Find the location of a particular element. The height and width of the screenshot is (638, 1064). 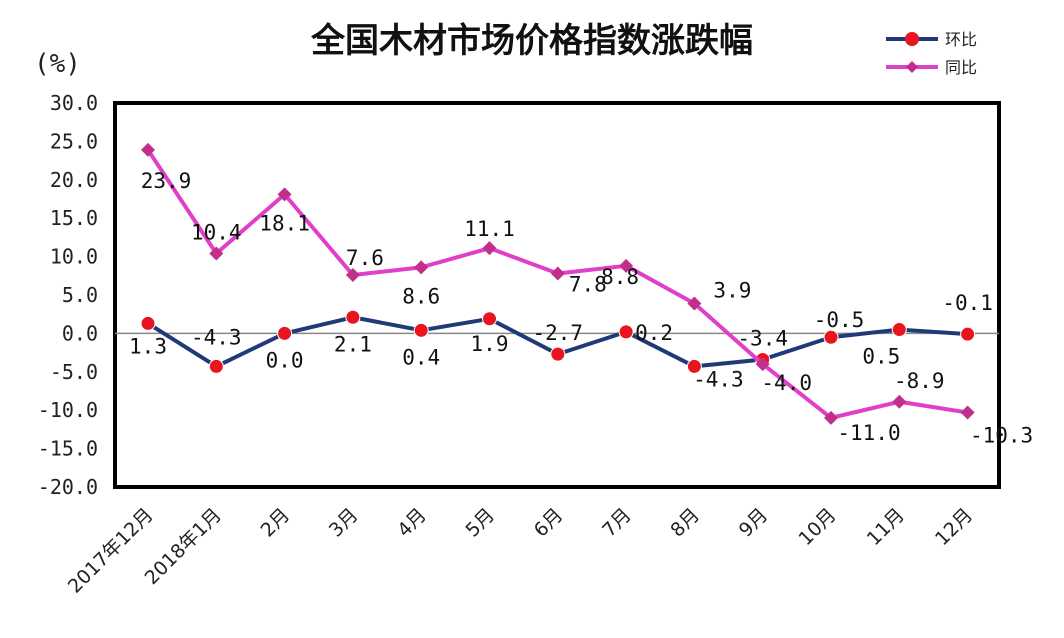

data-label-yoy: 18.1 is located at coordinates (284, 223).